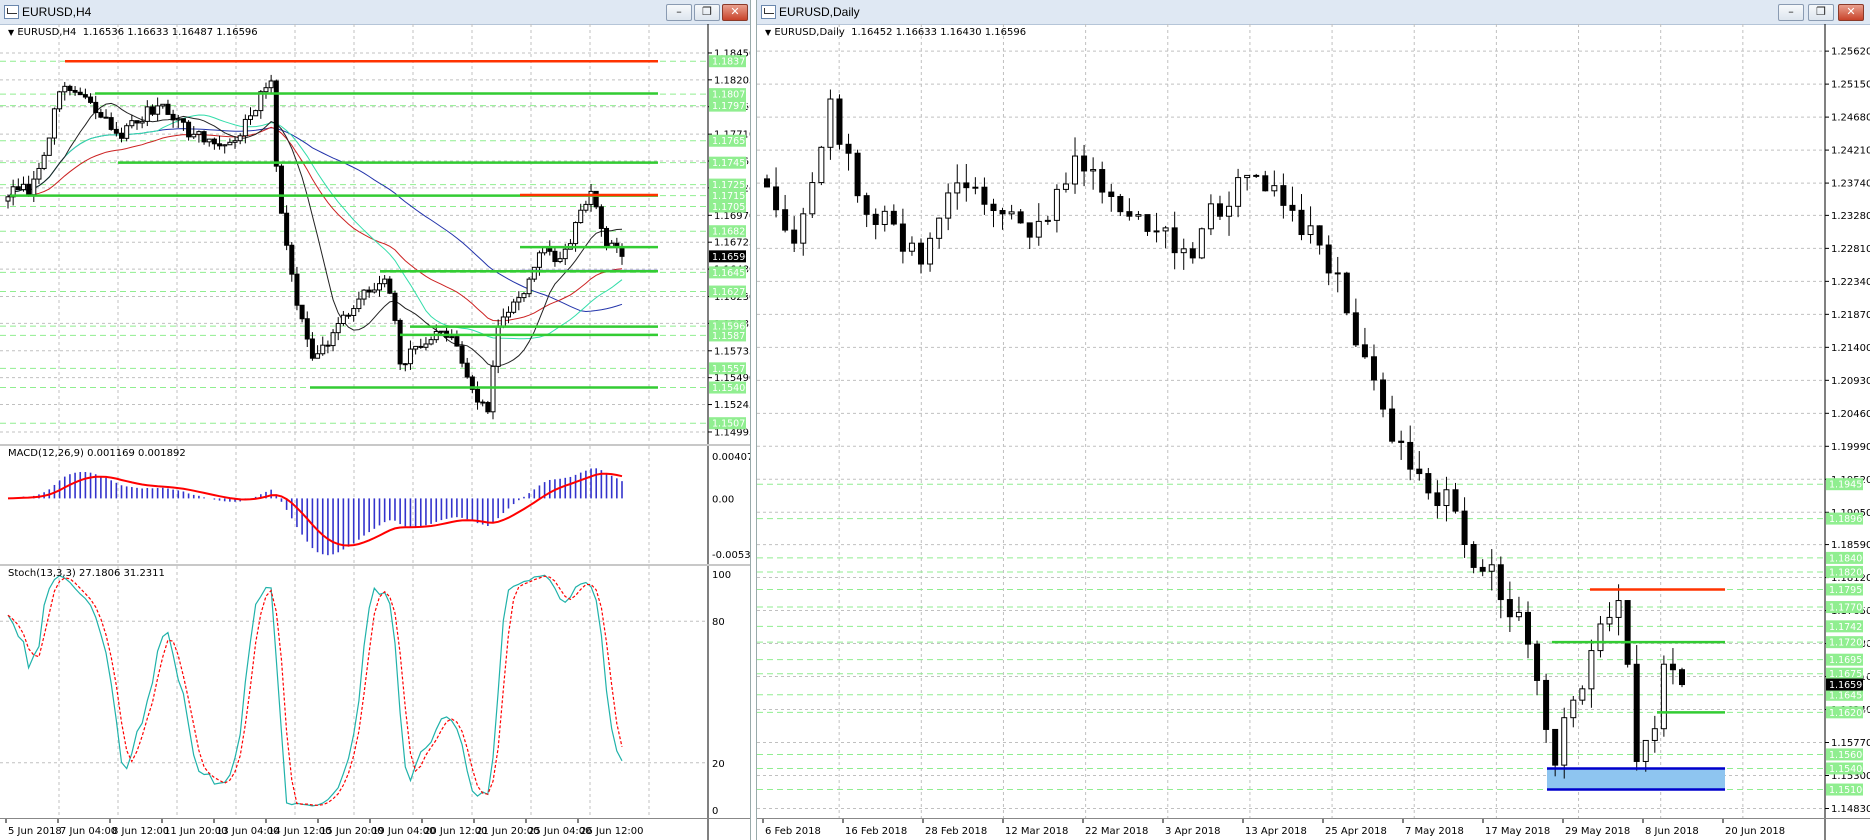 This screenshot has width=1870, height=840. I want to click on level-price-tag-text: 1.18200, so click(1848, 572).